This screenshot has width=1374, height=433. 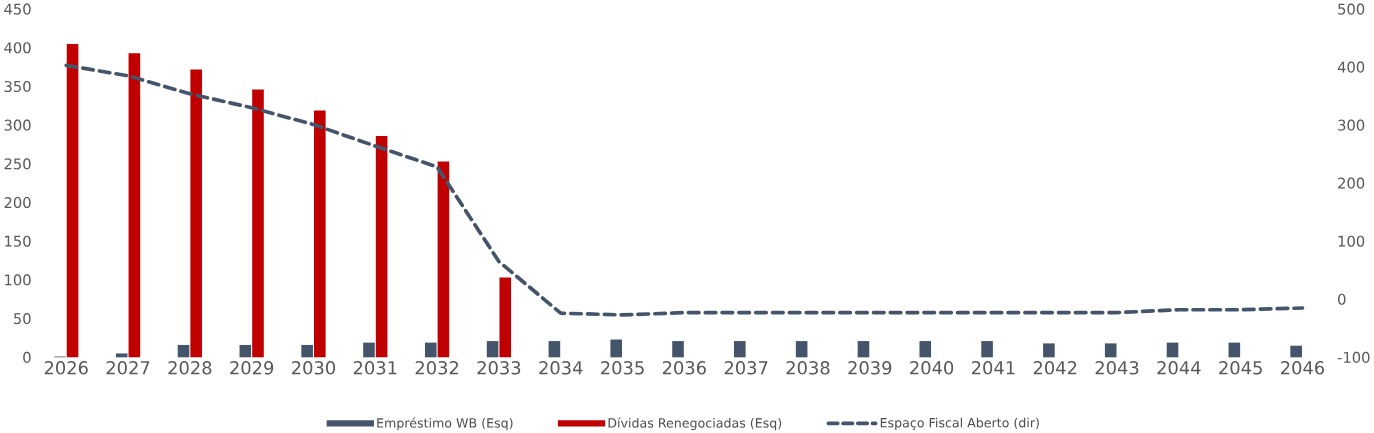 I want to click on x-tick-label: 2045, so click(x=1240, y=367).